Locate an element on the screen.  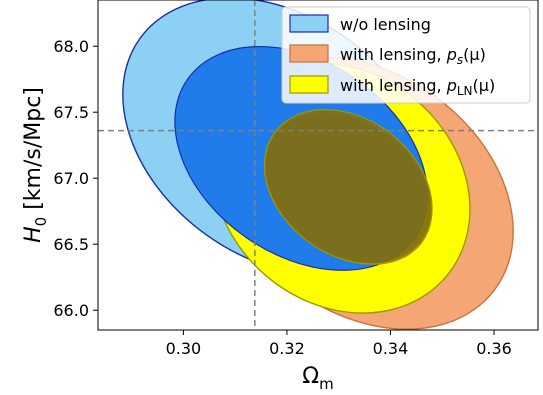
x-tick-label: 0.36 is located at coordinates (494, 348).